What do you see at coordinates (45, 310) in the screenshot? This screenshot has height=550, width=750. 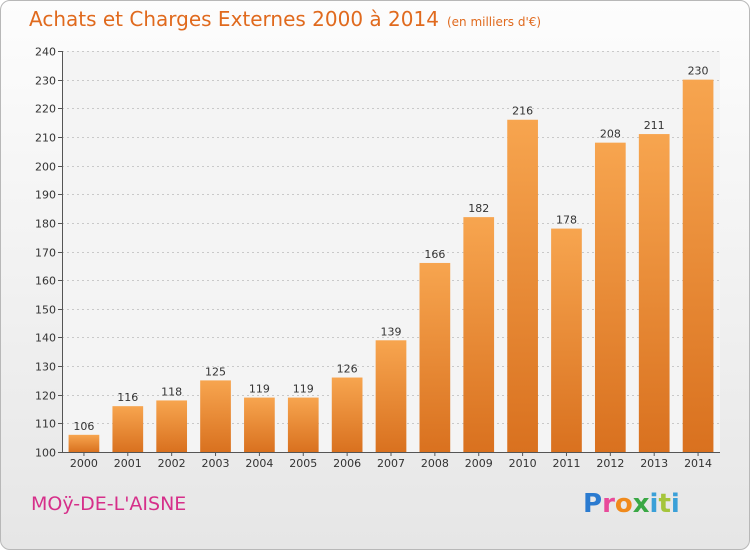 I see `y-tick-label: 150` at bounding box center [45, 310].